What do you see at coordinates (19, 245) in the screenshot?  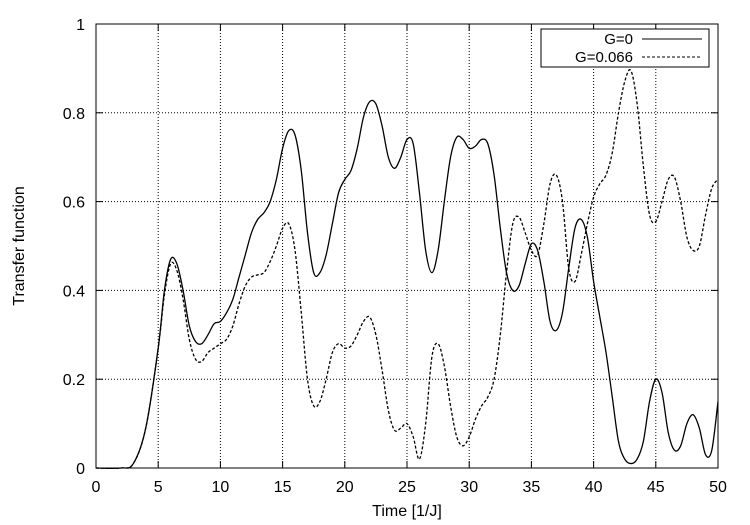 I see `y-axis-label: Transfer function` at bounding box center [19, 245].